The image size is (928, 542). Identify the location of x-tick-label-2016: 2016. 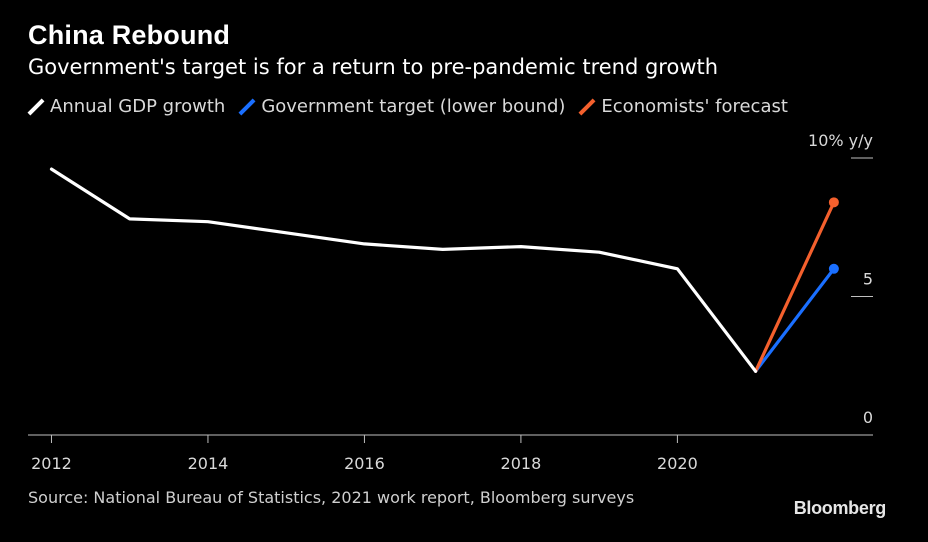
(364, 463).